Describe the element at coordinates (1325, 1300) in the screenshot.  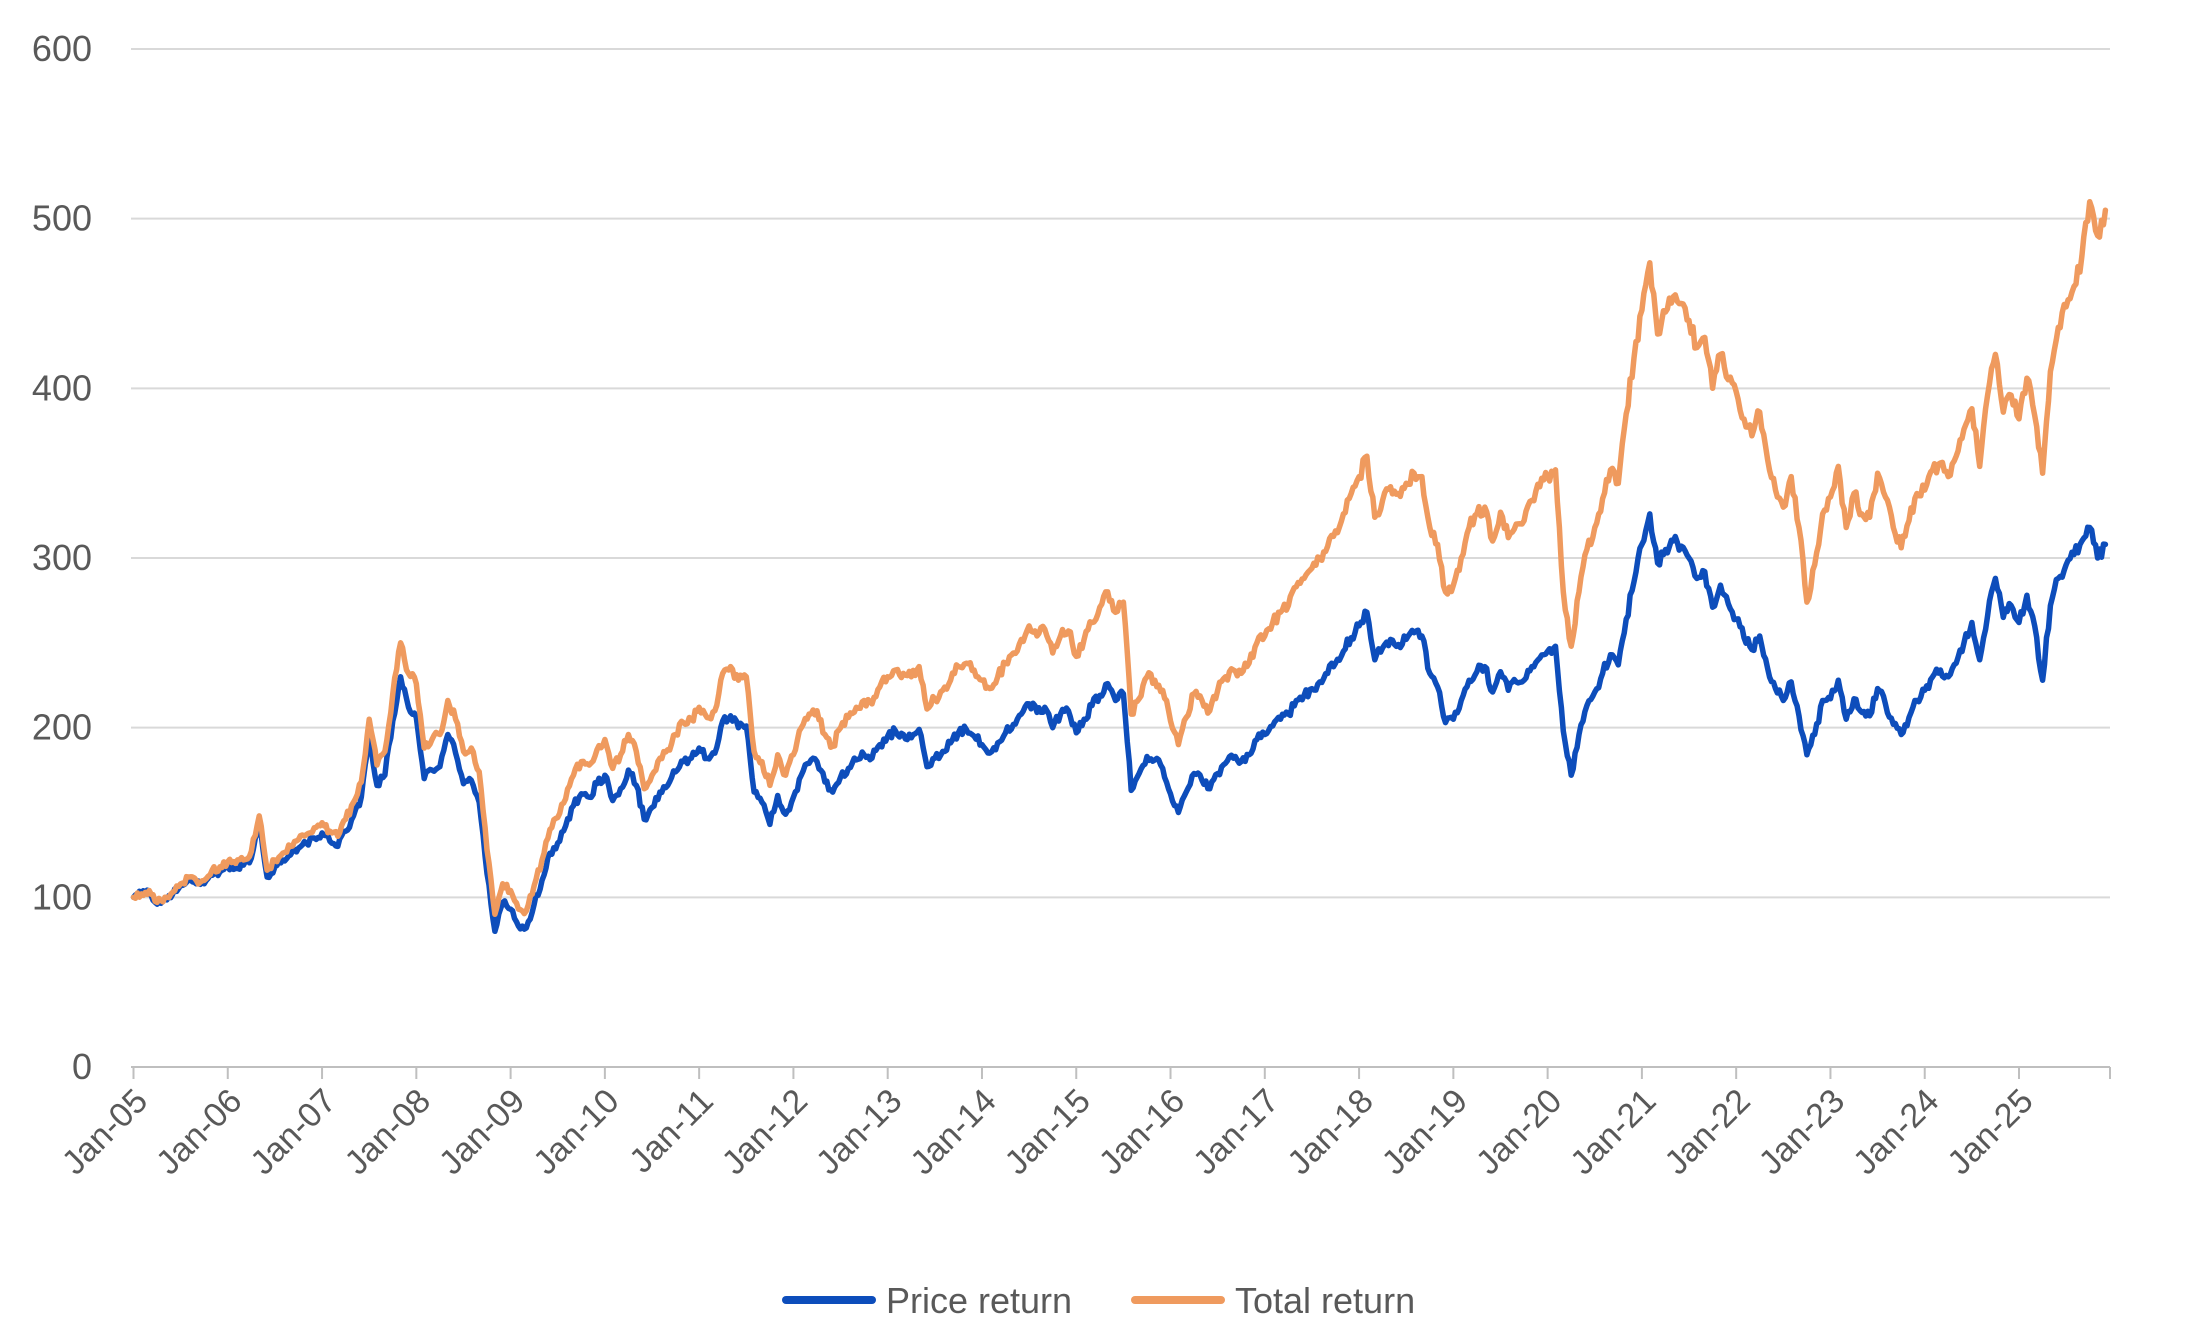
I see `legend-label-total-return: Total return` at that location.